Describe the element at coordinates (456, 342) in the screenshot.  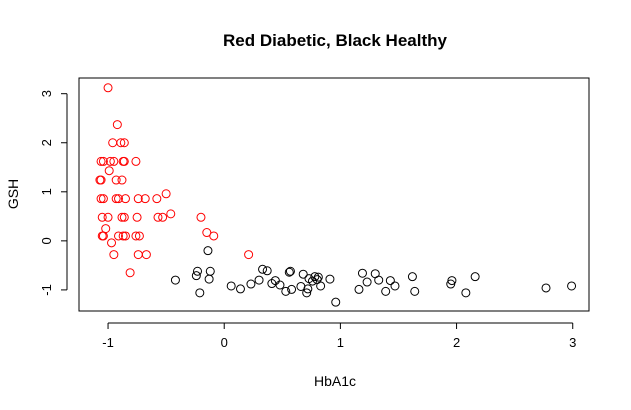
I see `x-tick-label: 2` at that location.